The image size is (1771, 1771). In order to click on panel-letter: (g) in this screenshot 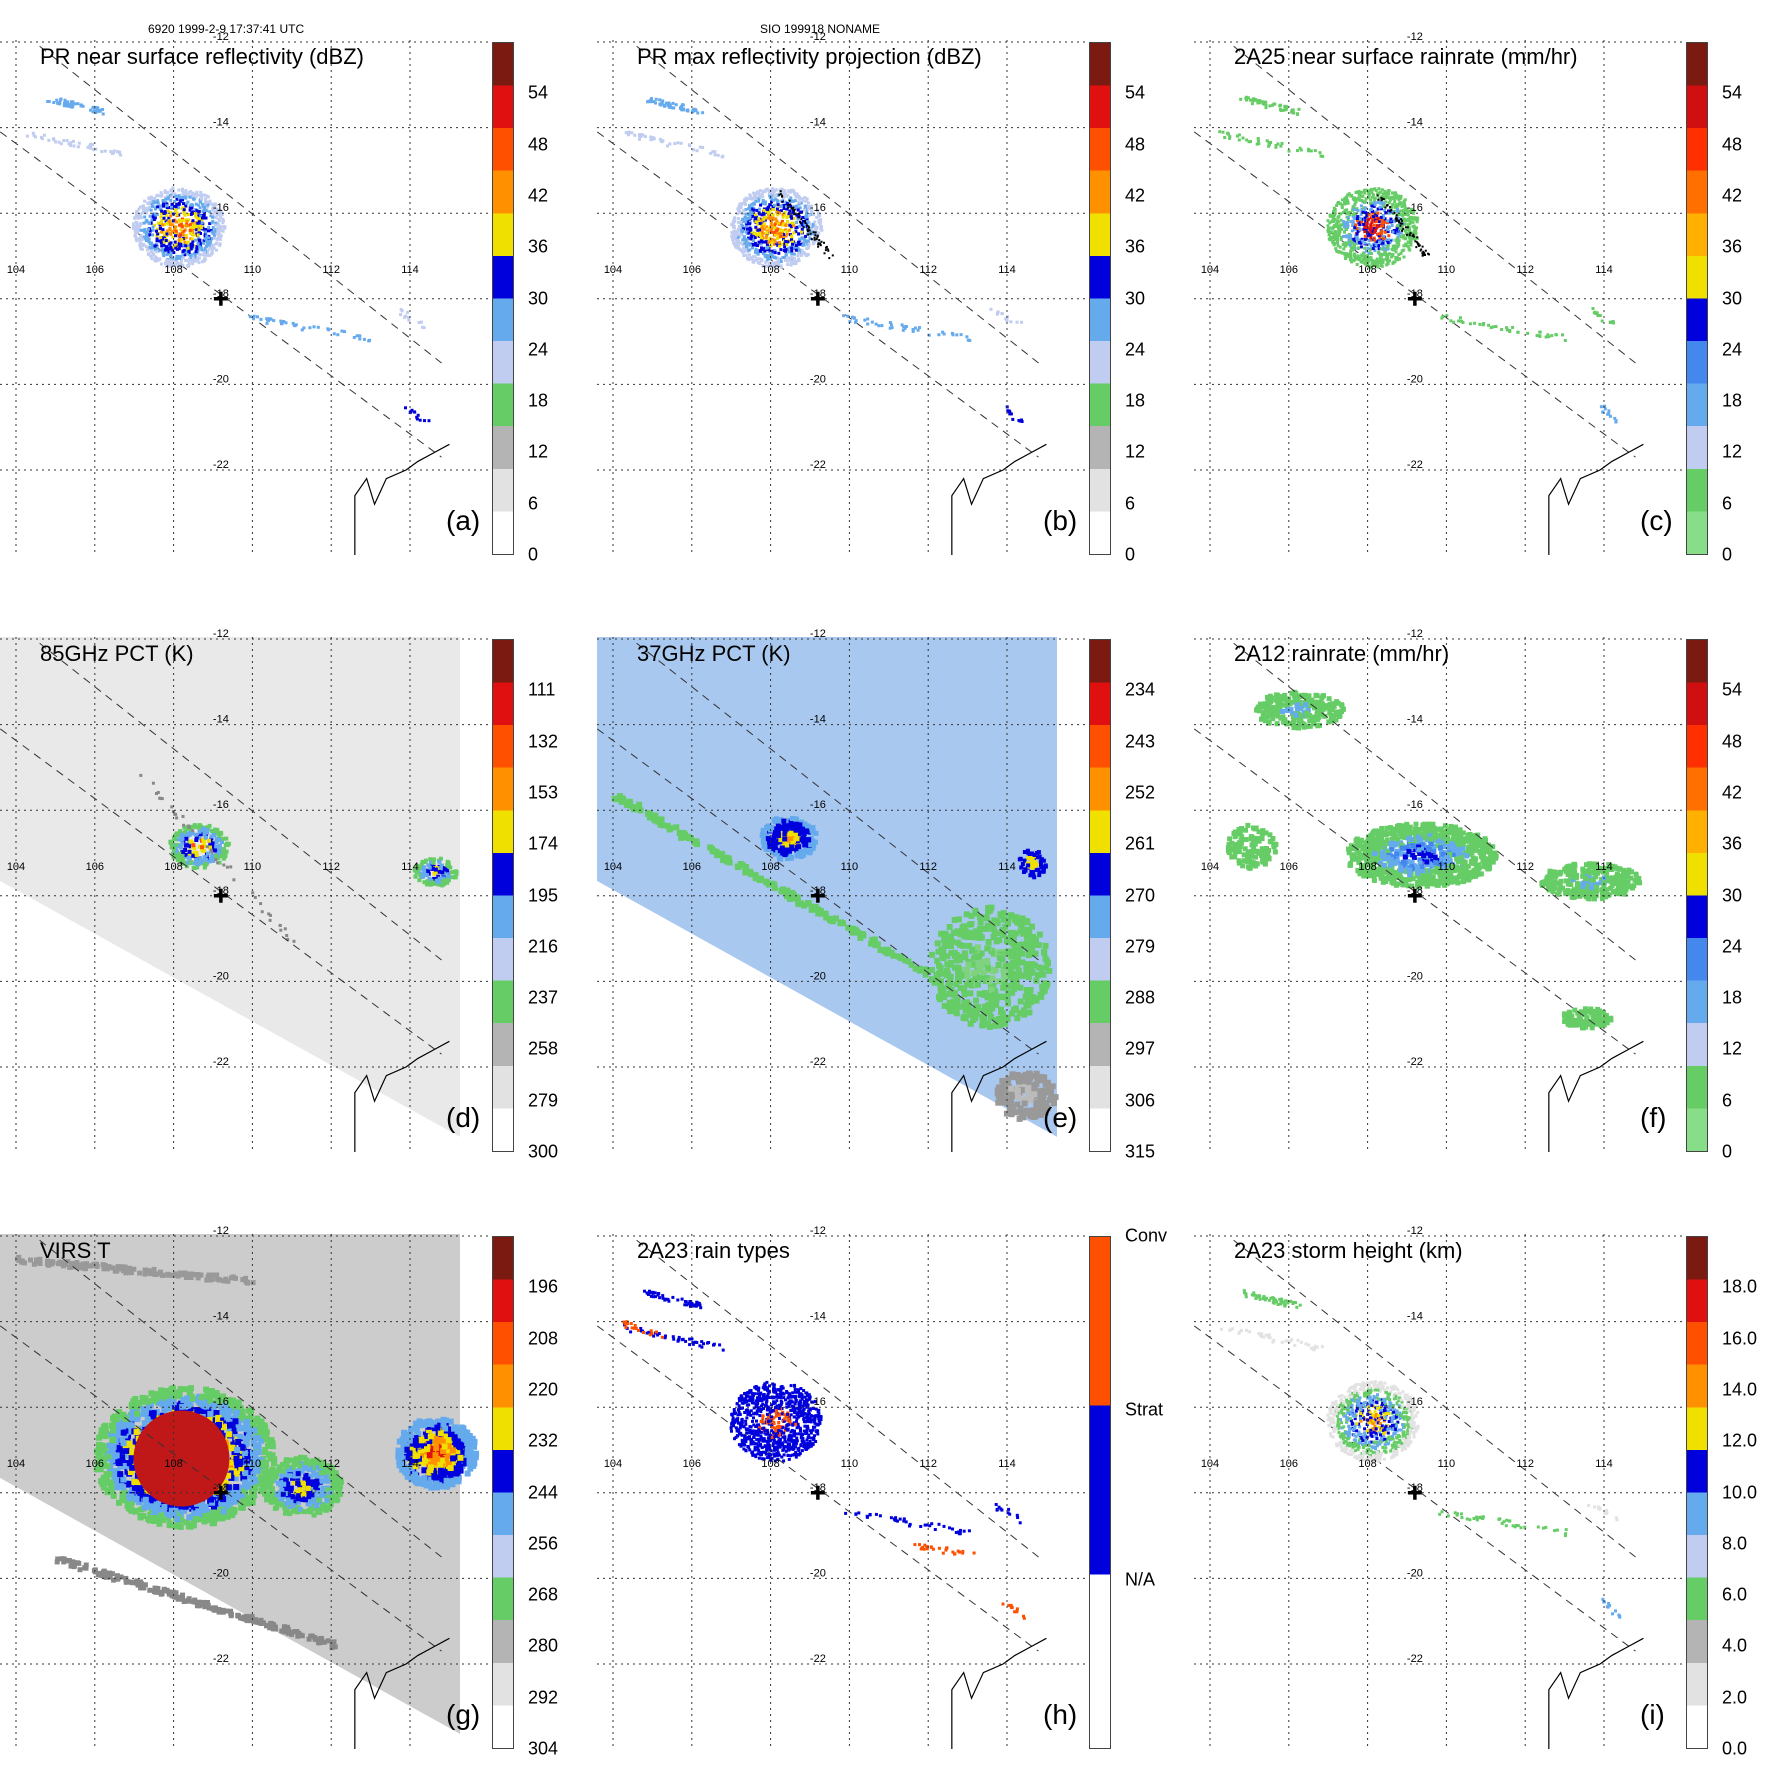, I will do `click(463, 1714)`.